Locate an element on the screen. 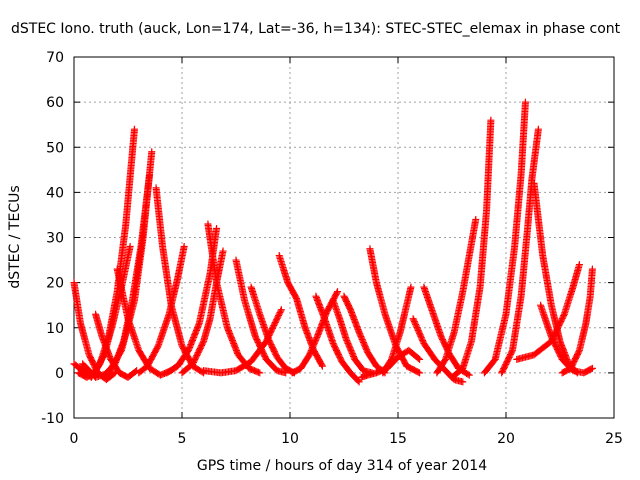  x-axis-label: GPS time / hours of day 314 of year 2014 is located at coordinates (342, 466).